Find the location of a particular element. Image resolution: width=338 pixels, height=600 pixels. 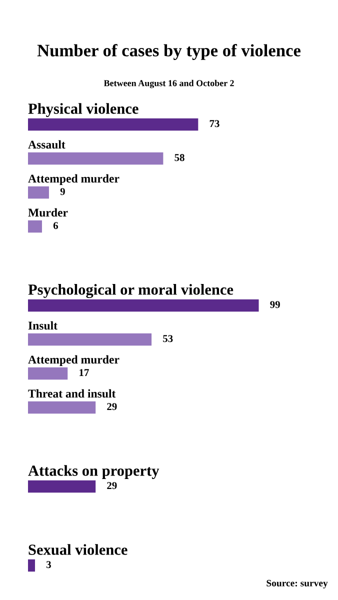

source-note: Source: survey is located at coordinates (297, 584).